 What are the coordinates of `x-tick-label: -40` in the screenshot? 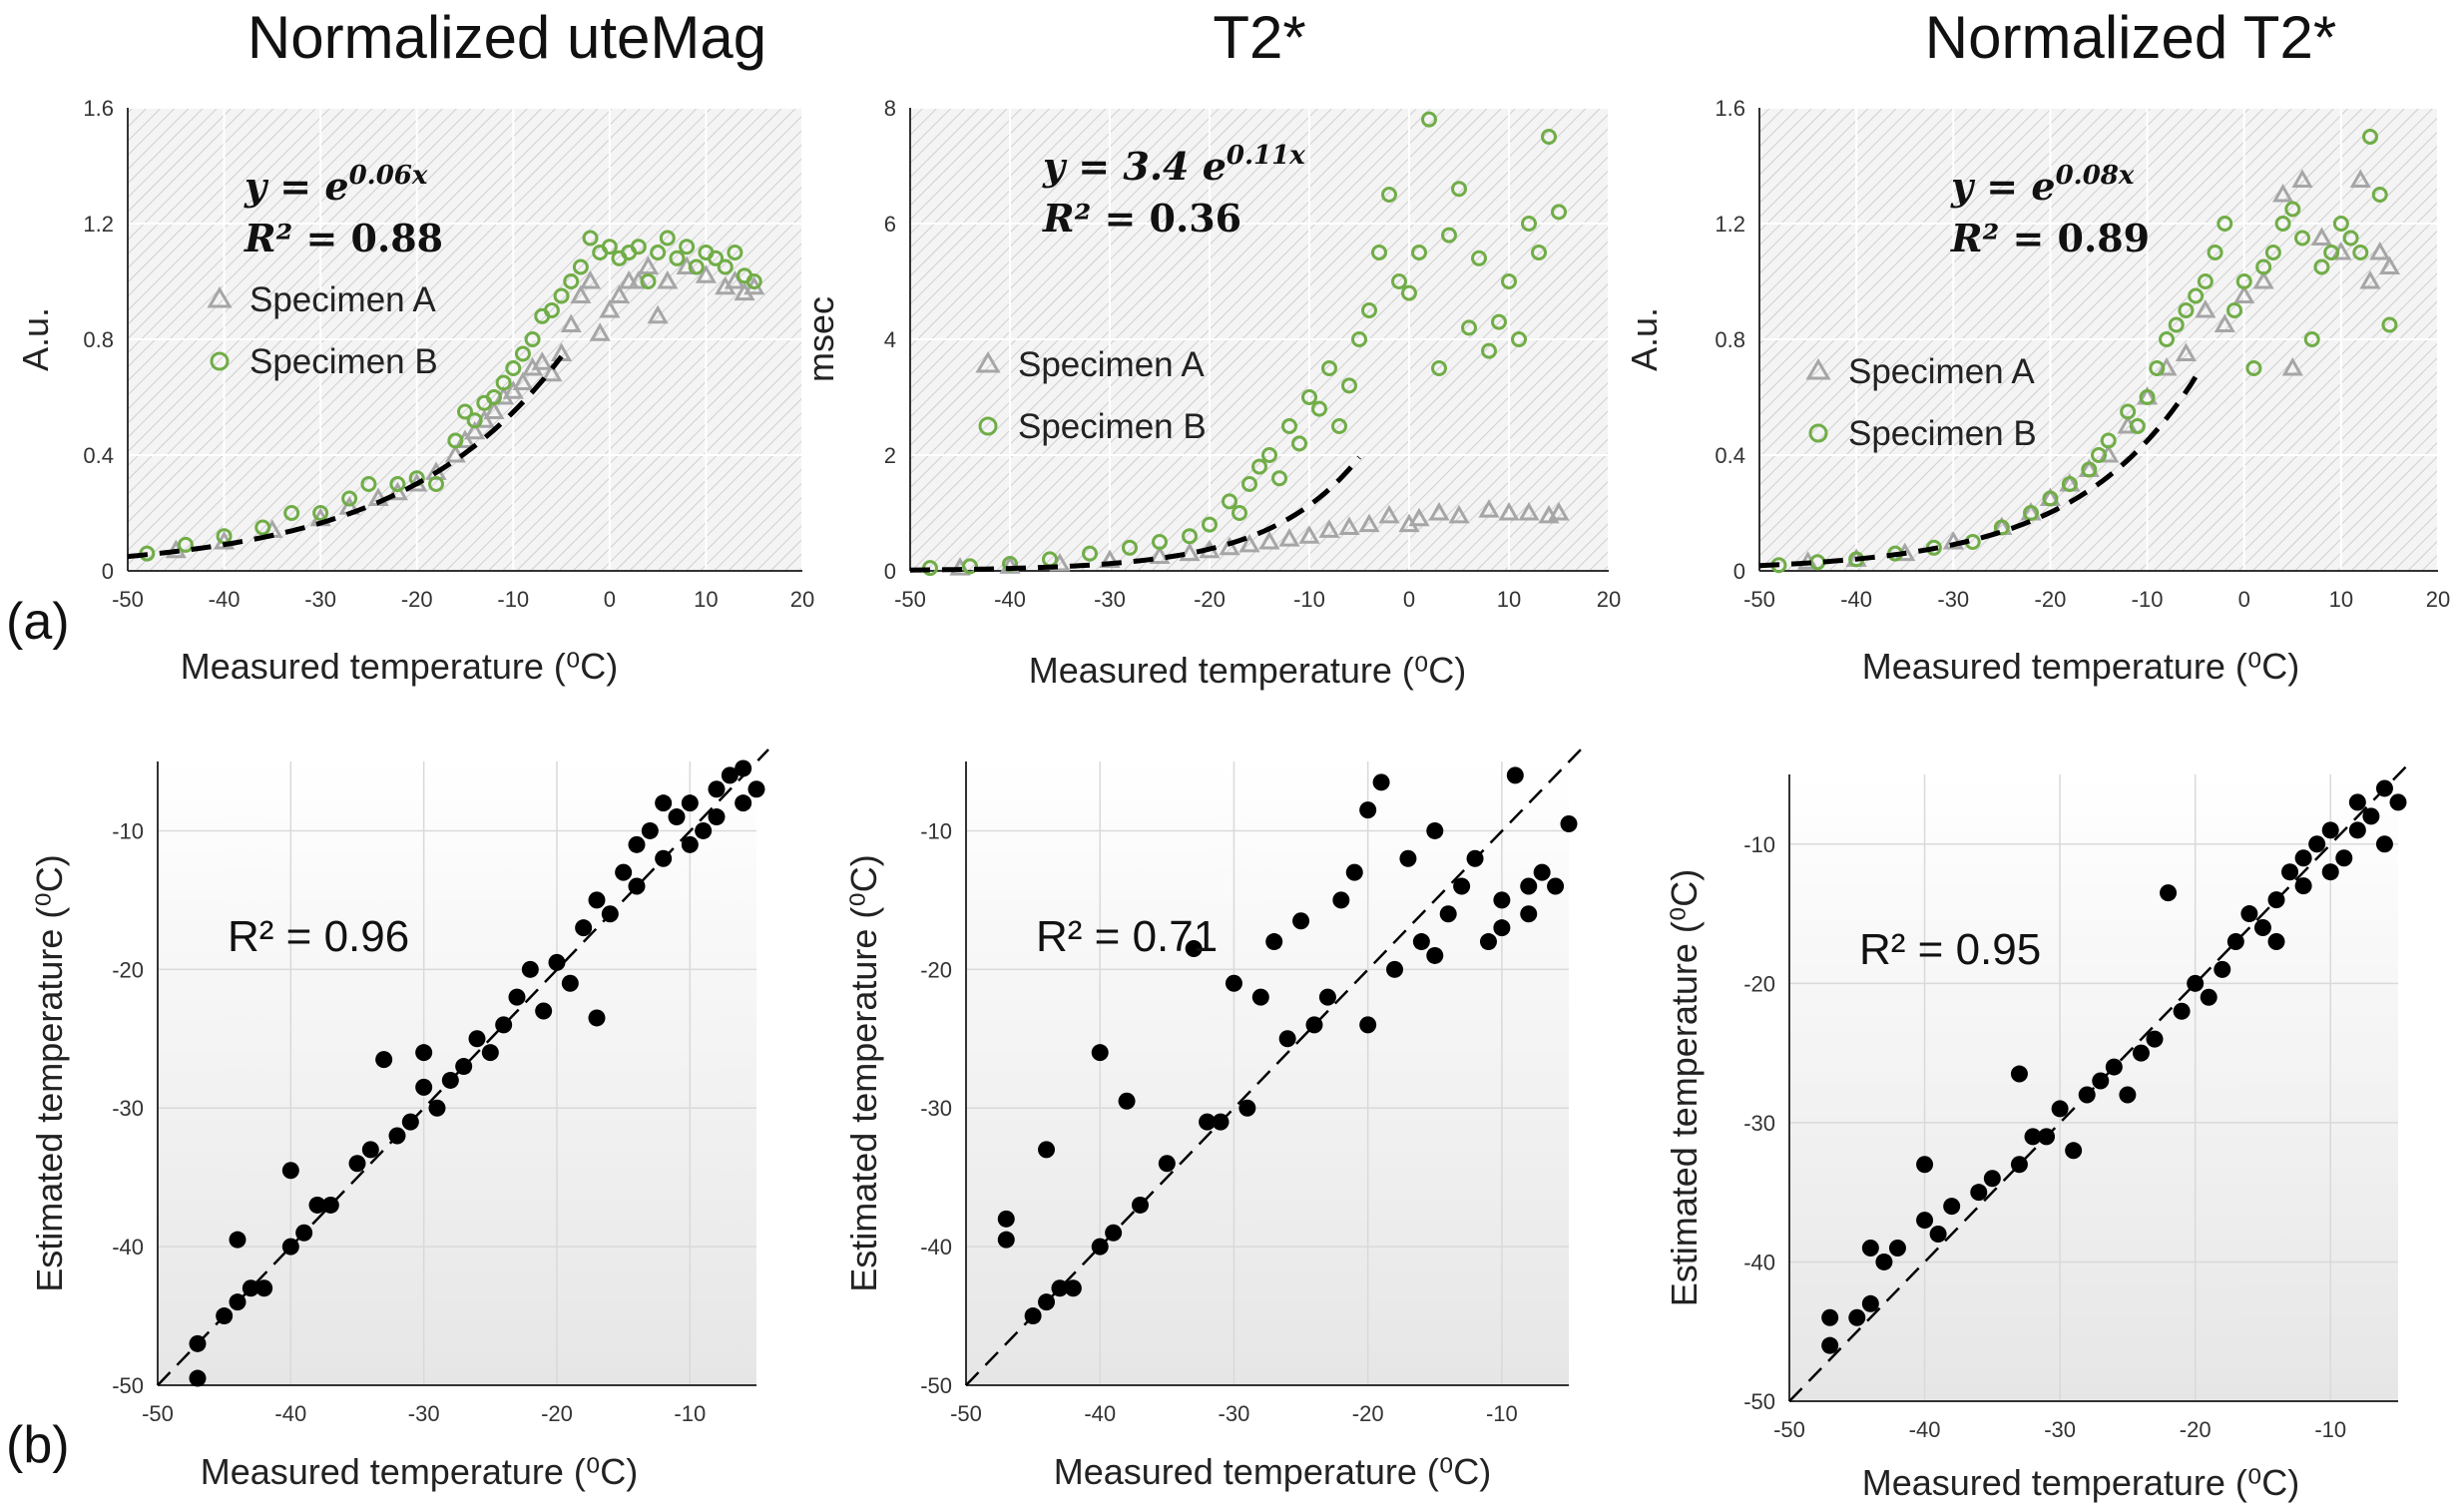 It's located at (290, 1414).